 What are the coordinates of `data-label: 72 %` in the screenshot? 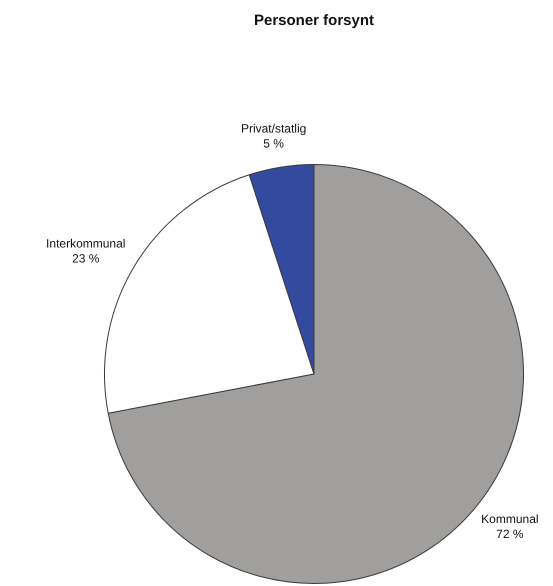 It's located at (510, 534).